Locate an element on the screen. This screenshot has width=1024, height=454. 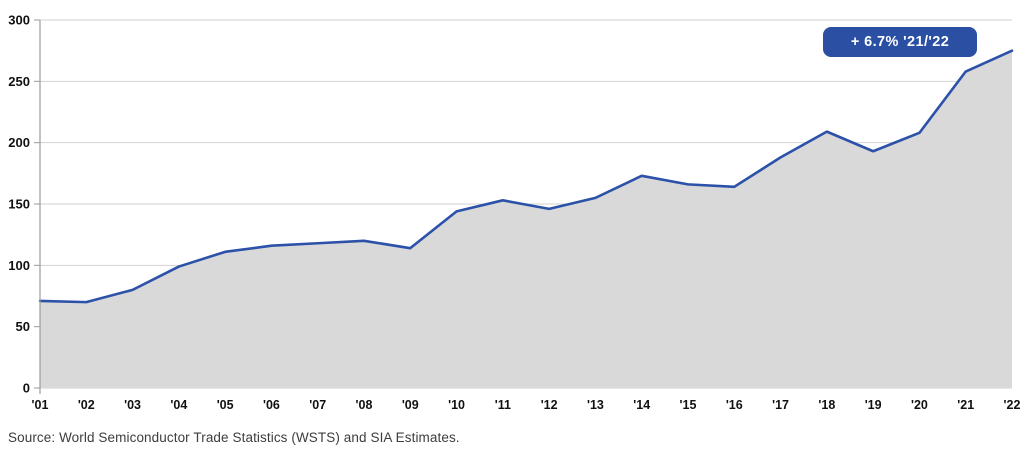
x-tick-label: '01 is located at coordinates (40, 405).